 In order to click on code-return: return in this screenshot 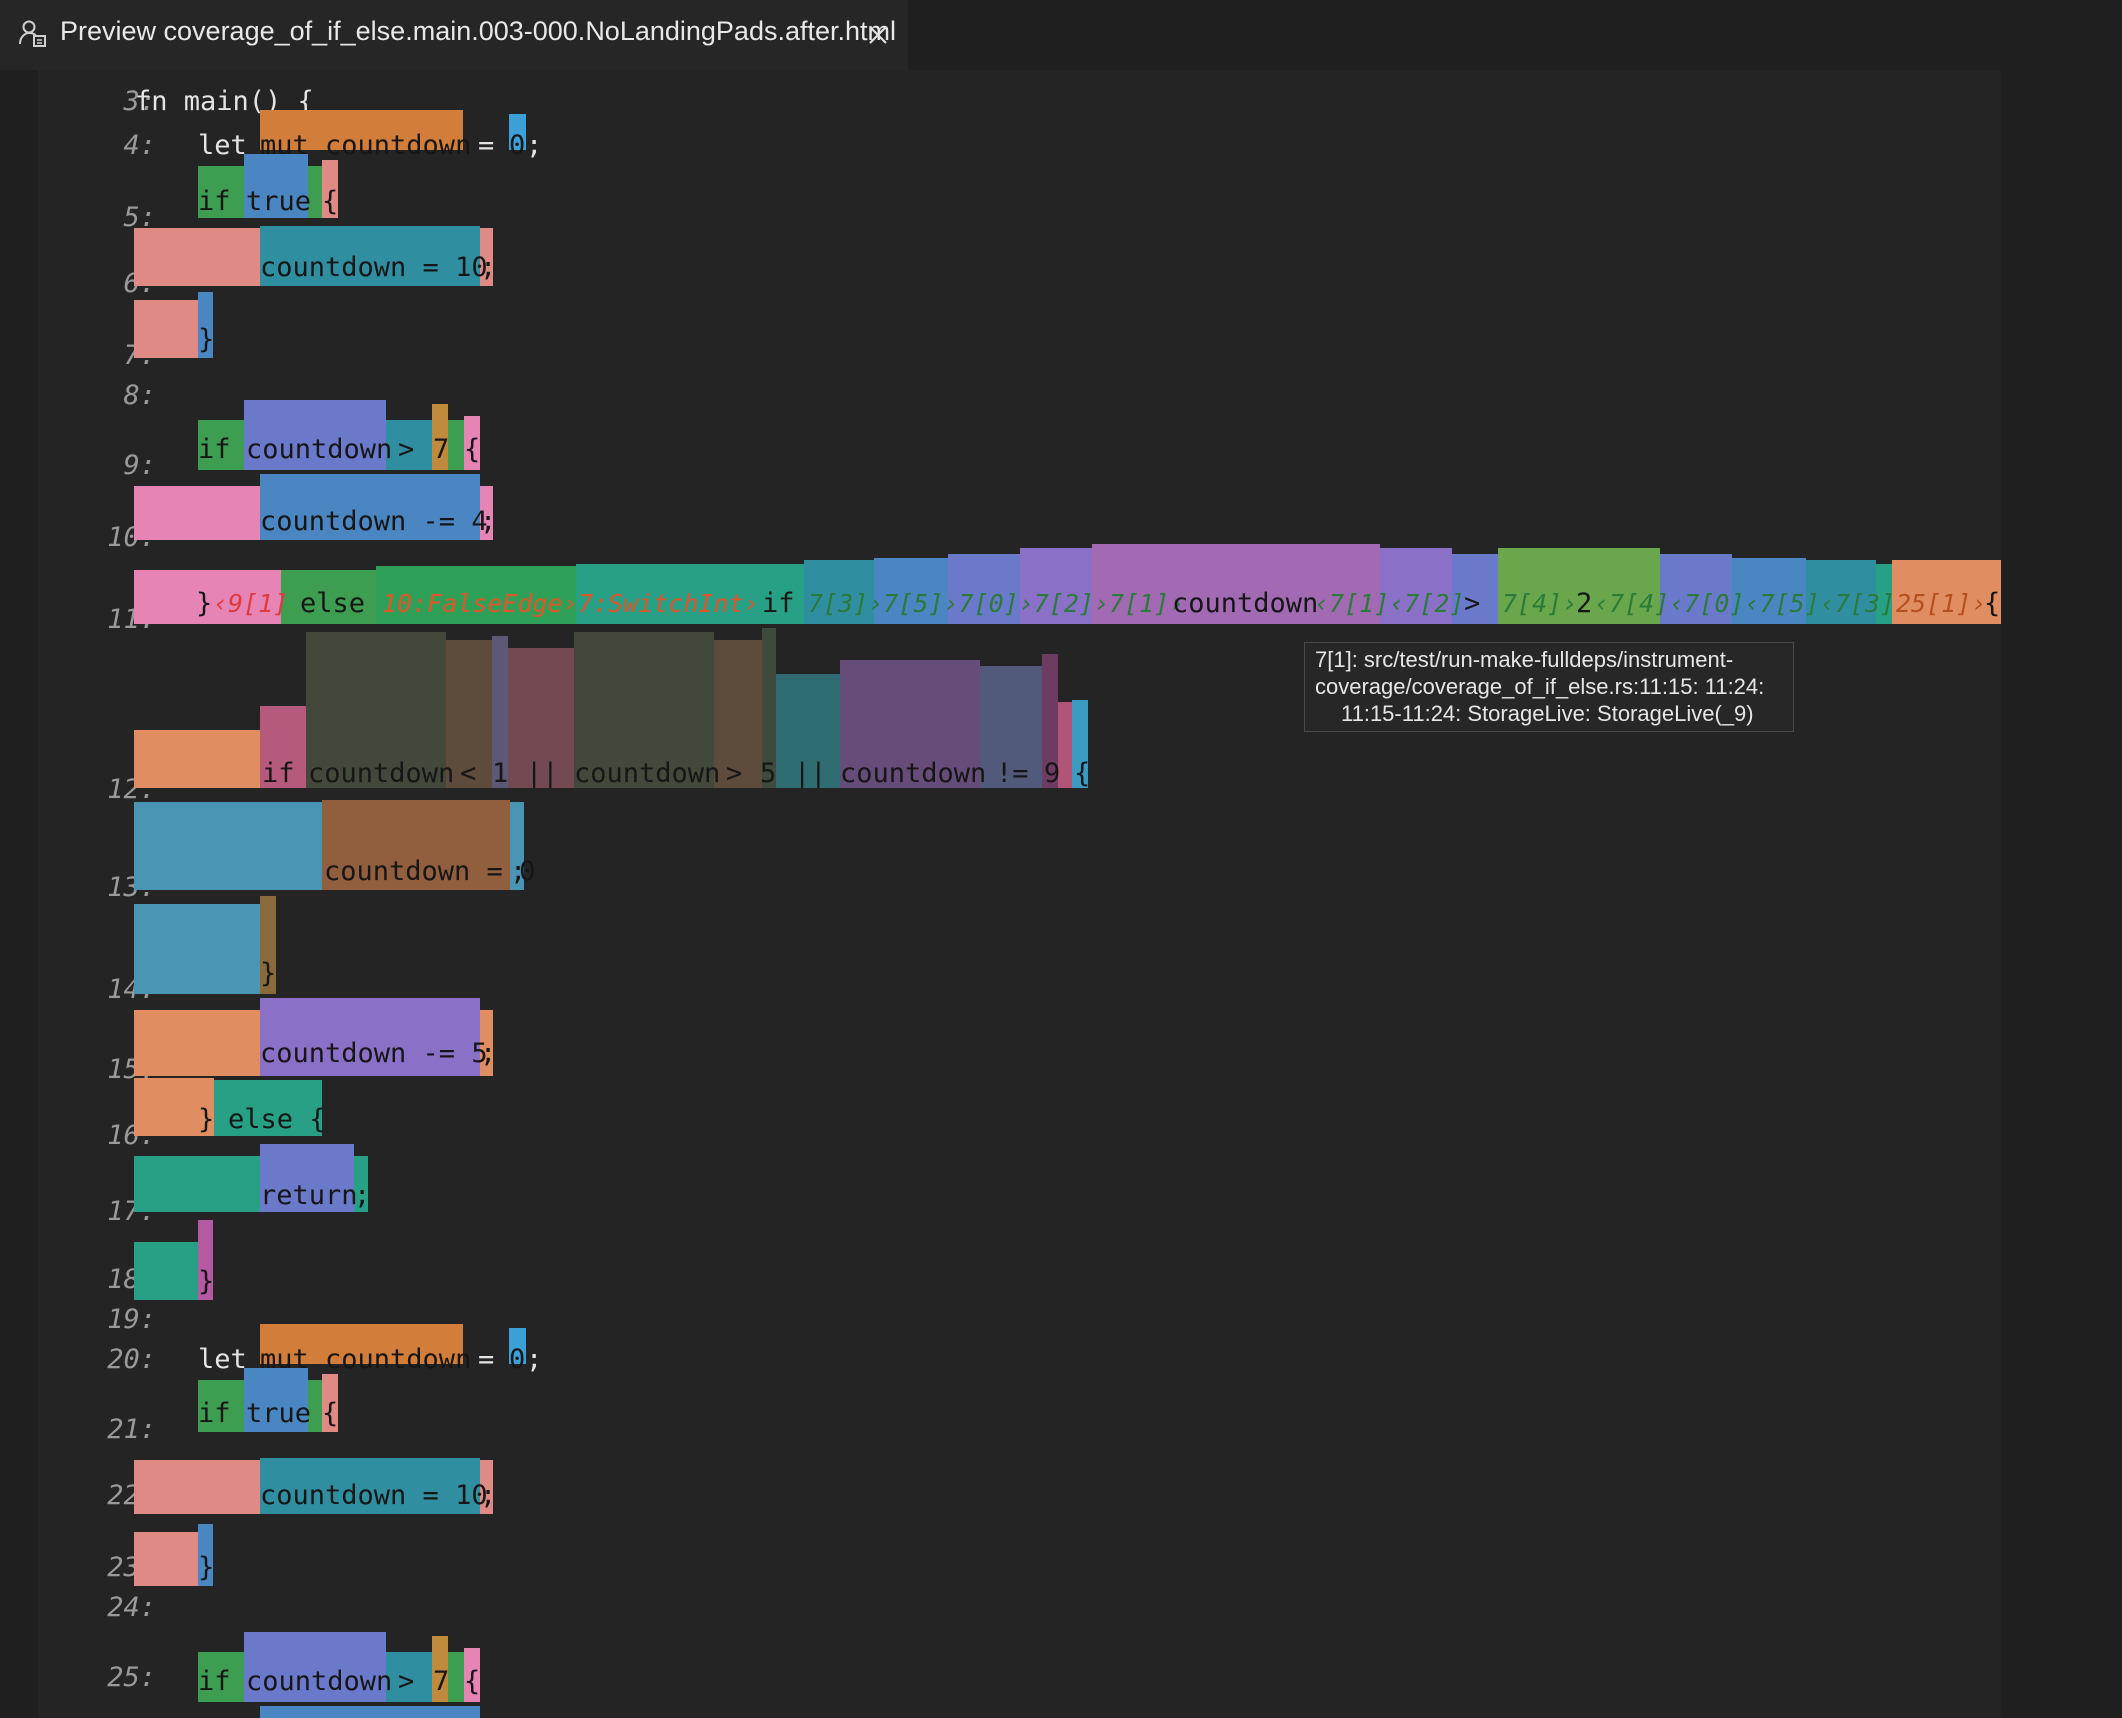, I will do `click(309, 1195)`.